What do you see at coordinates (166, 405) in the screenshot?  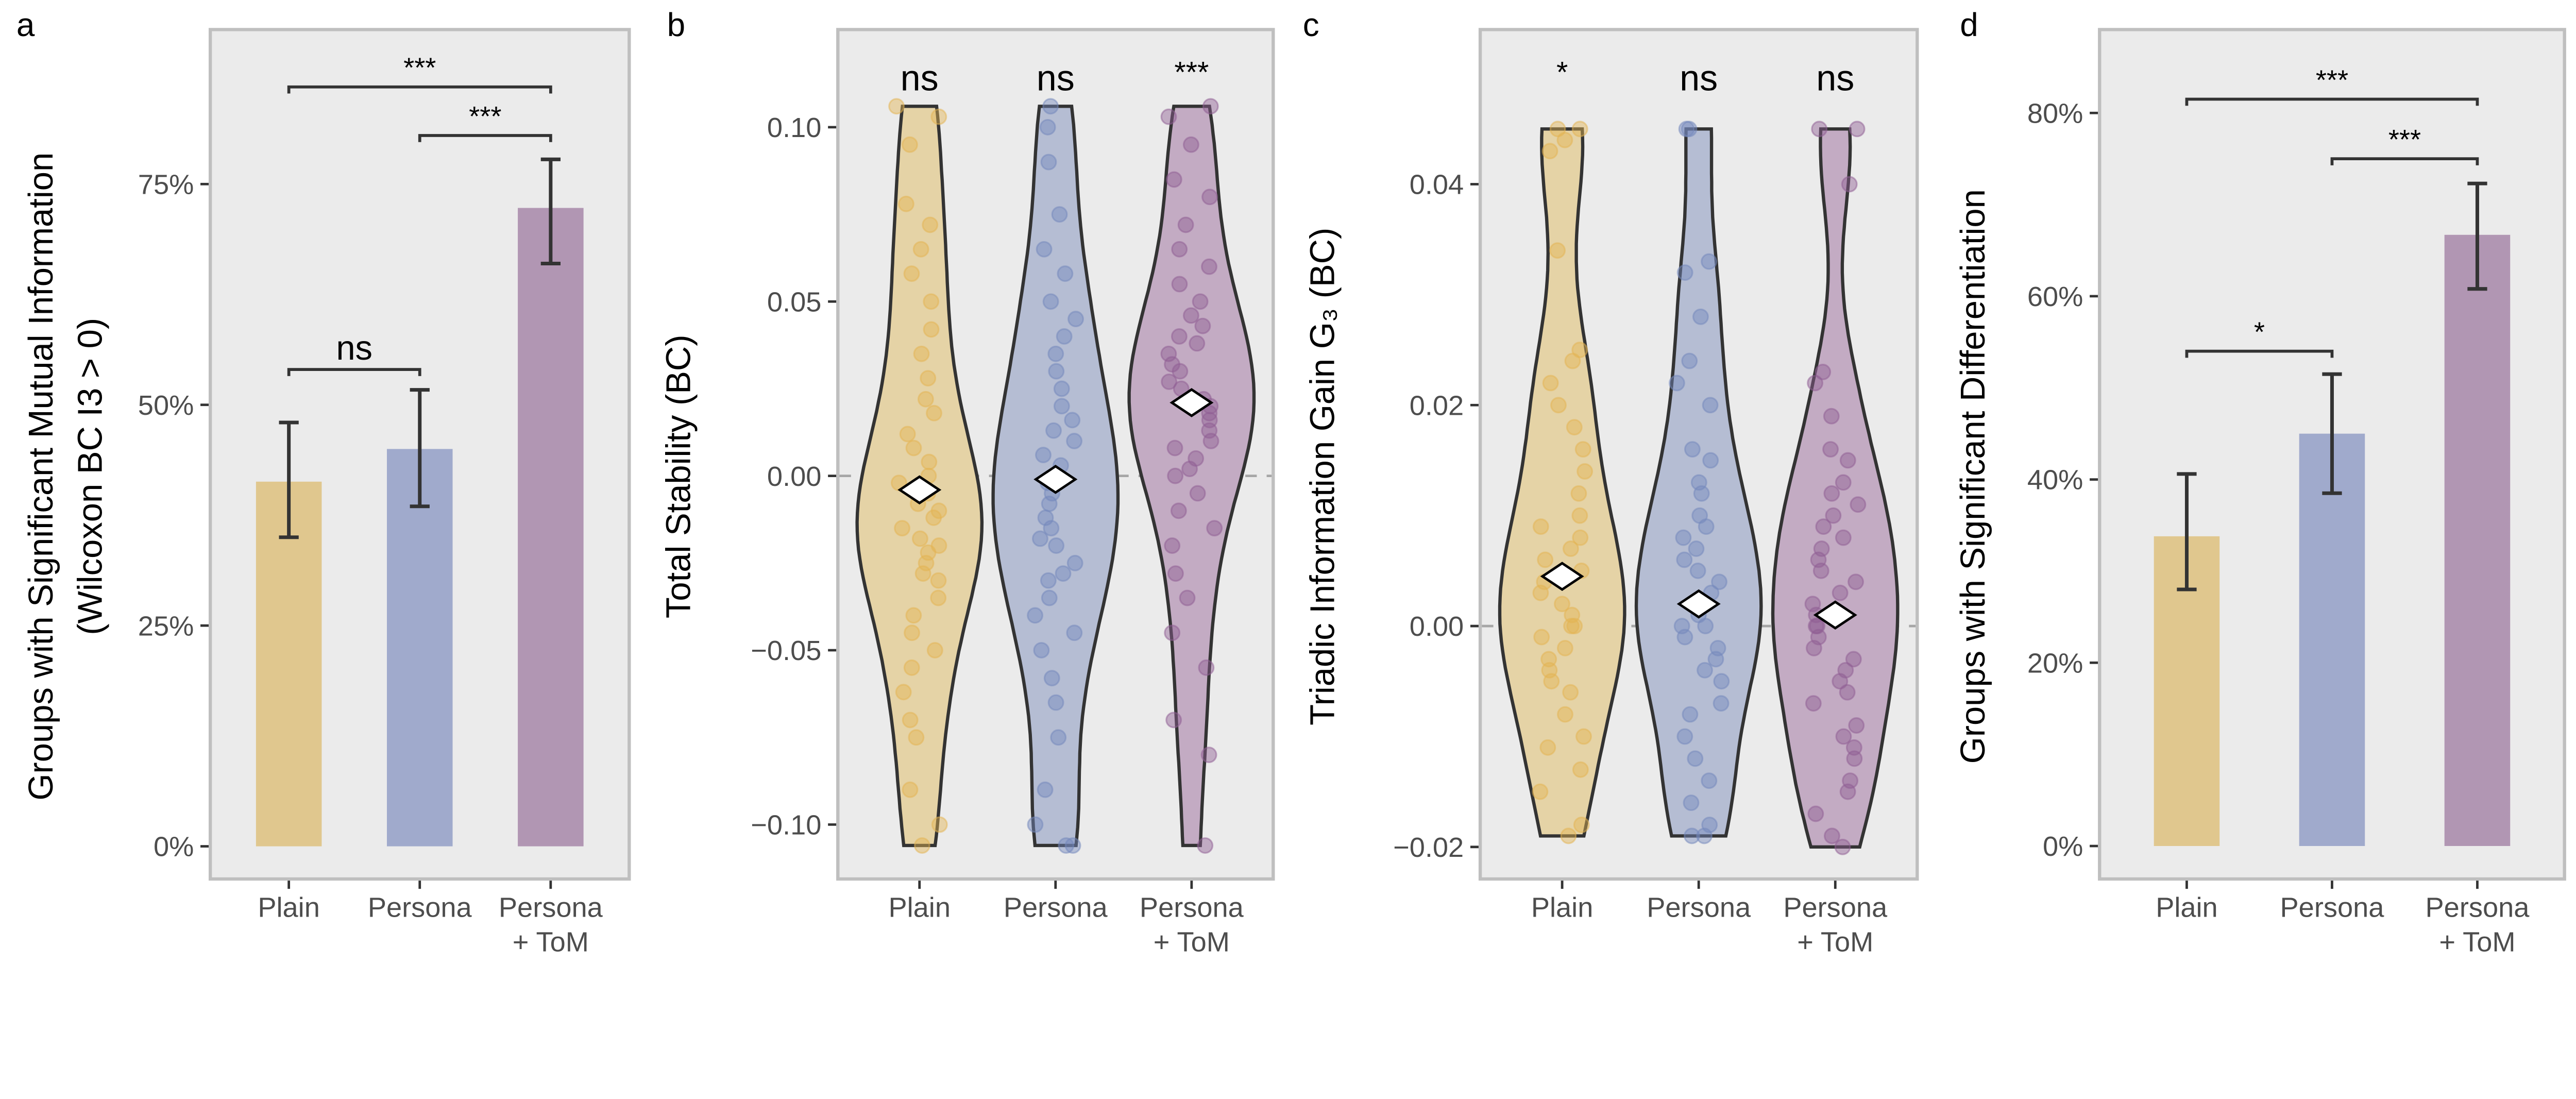 I see `y-tick-label: 50%` at bounding box center [166, 405].